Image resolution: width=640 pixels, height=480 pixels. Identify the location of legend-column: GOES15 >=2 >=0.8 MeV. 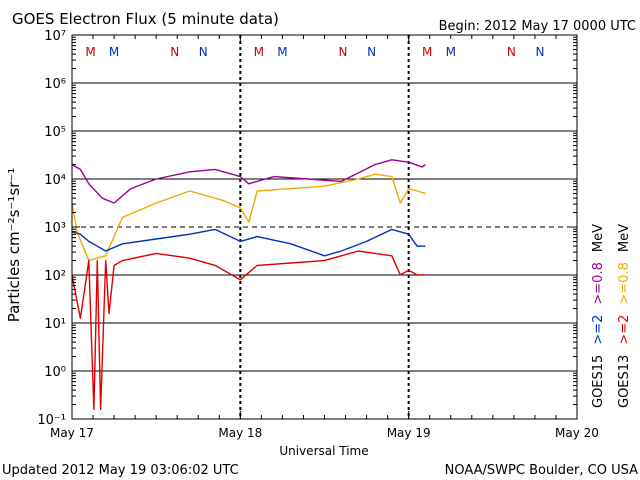
(598, 316).